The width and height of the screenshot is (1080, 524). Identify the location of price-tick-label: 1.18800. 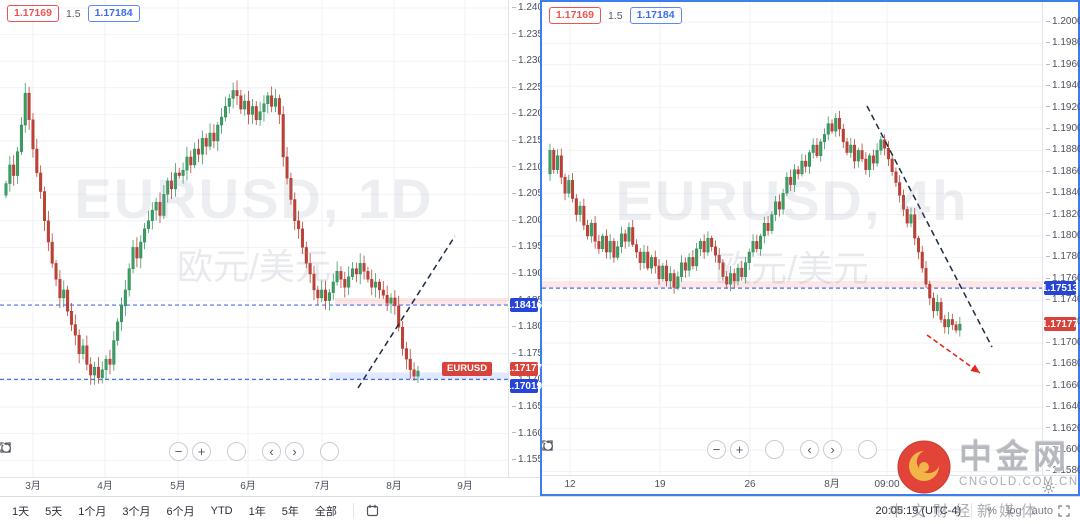
(1063, 149).